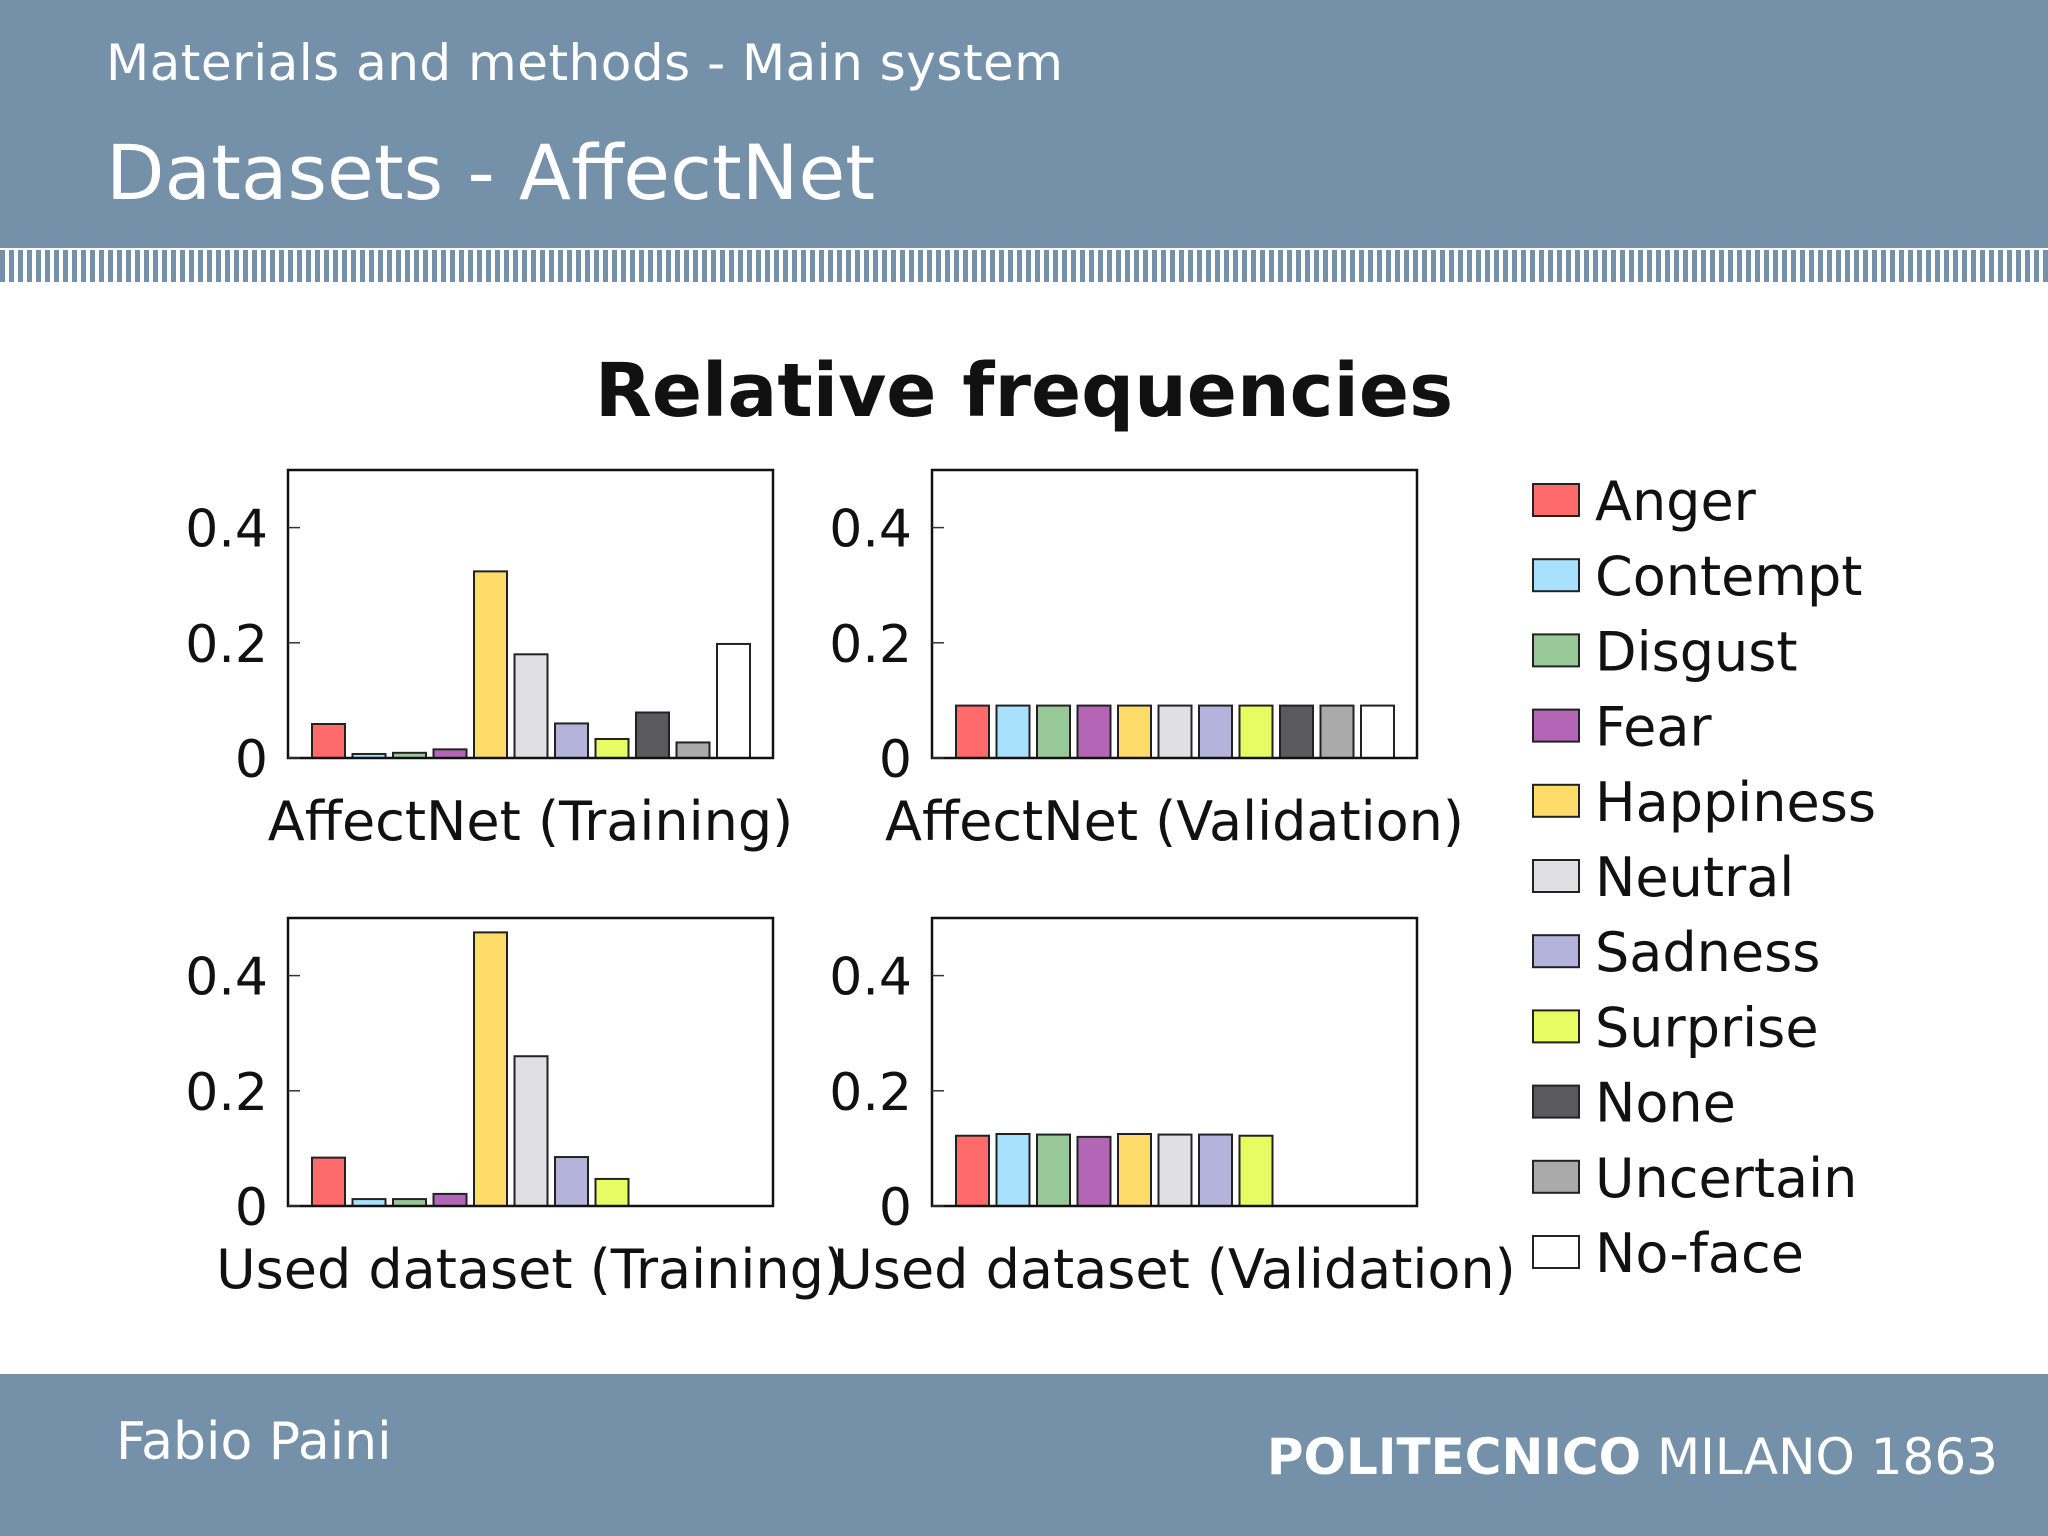 The image size is (2048, 1536). What do you see at coordinates (1556, 876) in the screenshot?
I see `legend-swatch-neutral` at bounding box center [1556, 876].